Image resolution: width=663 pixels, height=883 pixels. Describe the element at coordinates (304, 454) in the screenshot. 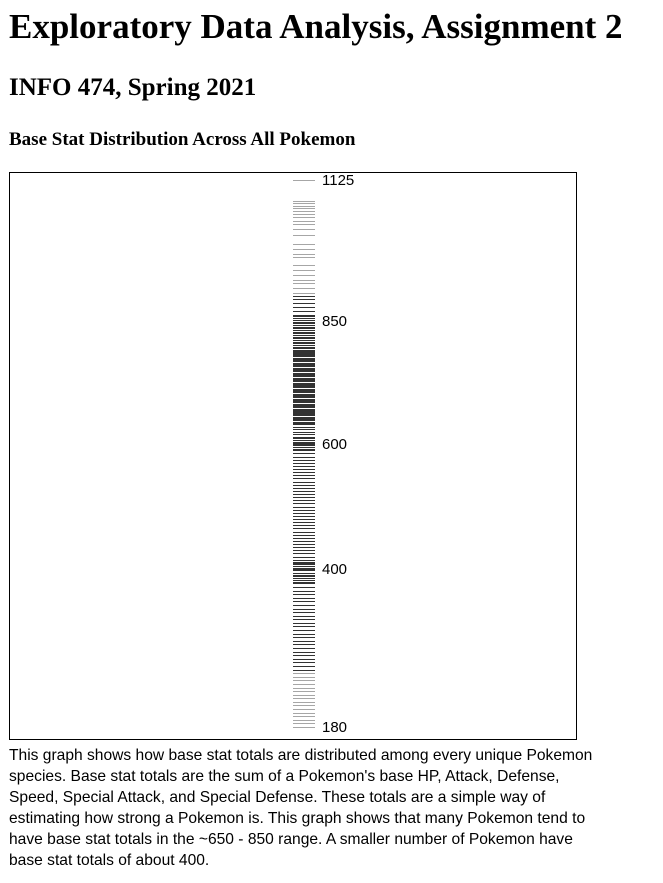

I see `data-marks` at that location.